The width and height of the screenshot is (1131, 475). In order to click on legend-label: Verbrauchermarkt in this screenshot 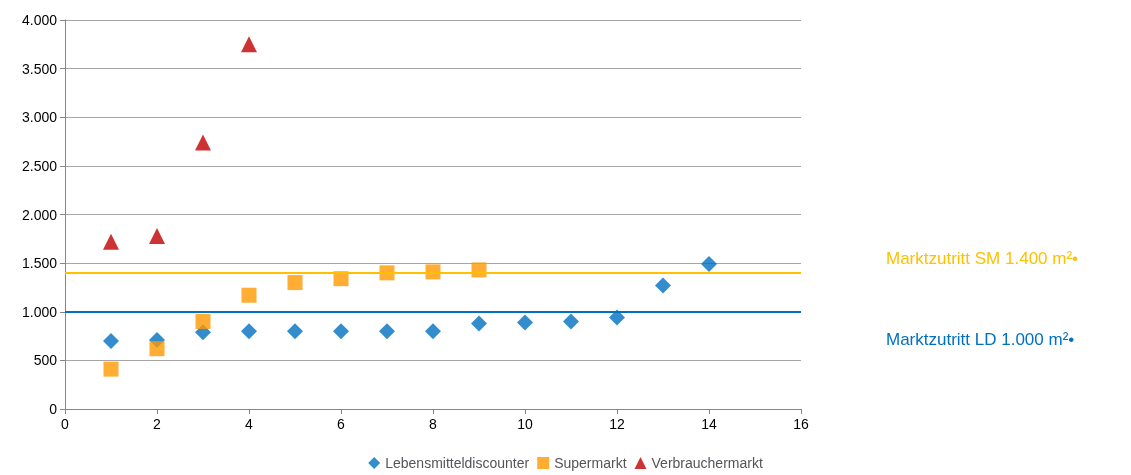, I will do `click(707, 463)`.